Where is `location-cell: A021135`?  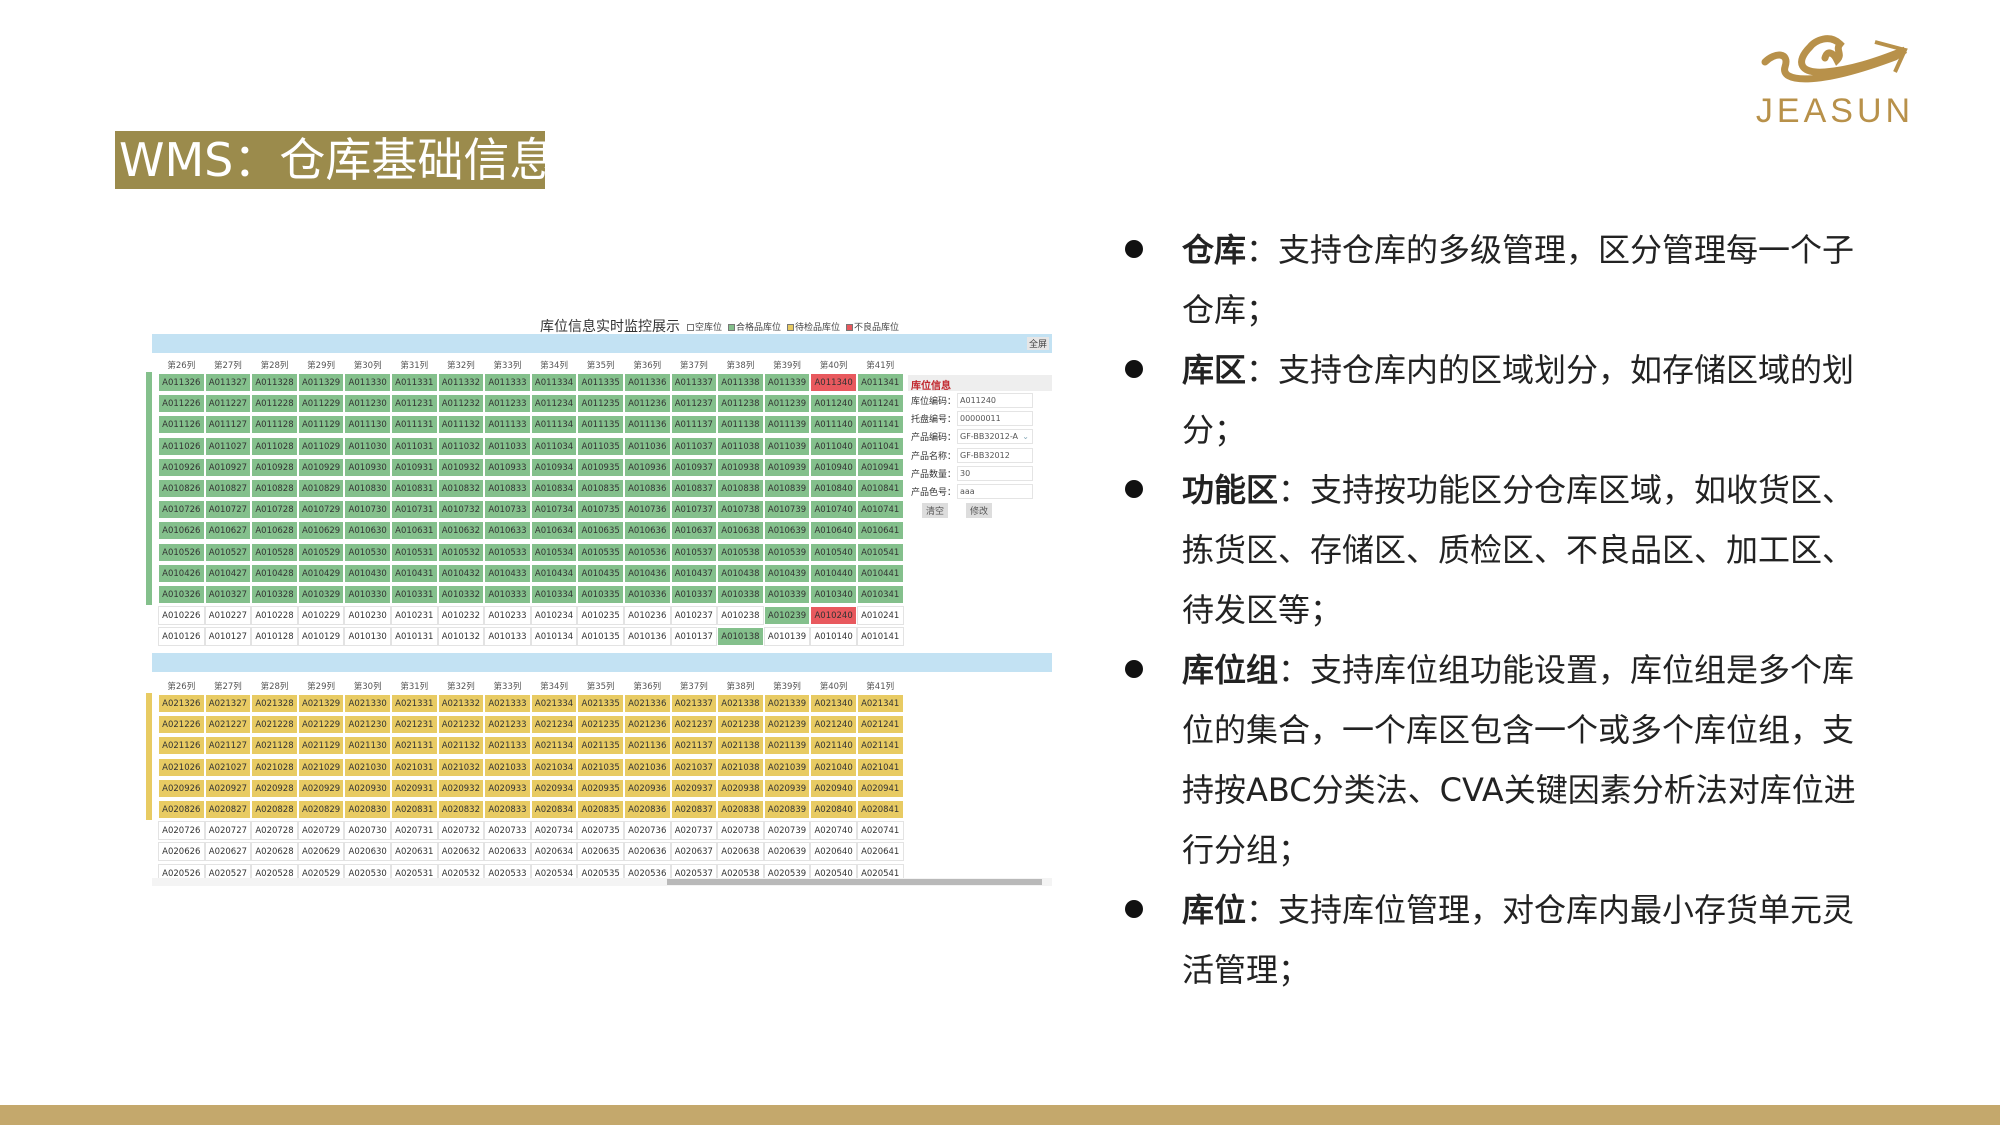 location-cell: A021135 is located at coordinates (600, 746).